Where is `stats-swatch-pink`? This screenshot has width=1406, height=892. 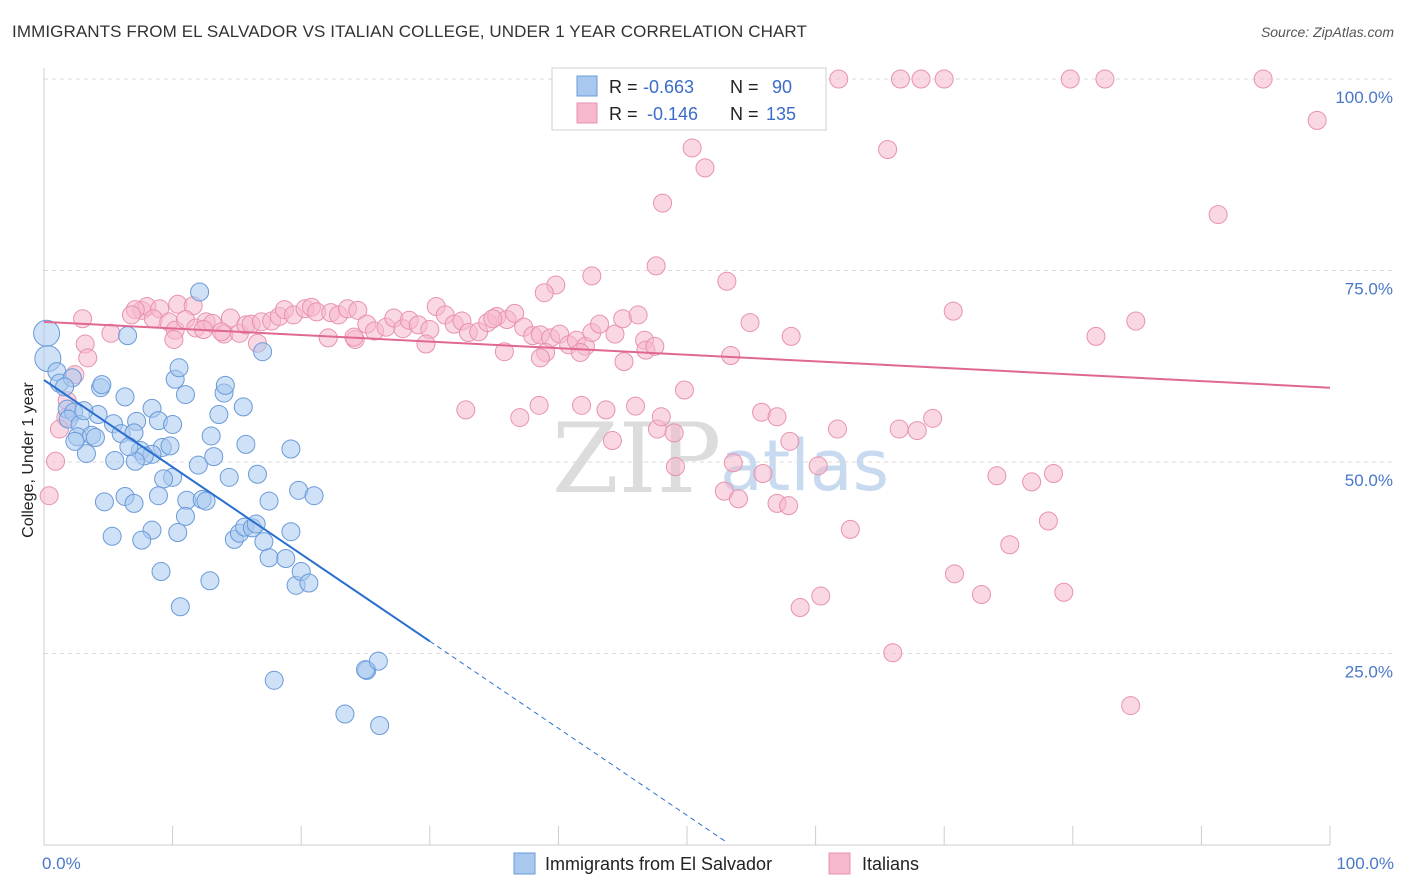 stats-swatch-pink is located at coordinates (587, 113).